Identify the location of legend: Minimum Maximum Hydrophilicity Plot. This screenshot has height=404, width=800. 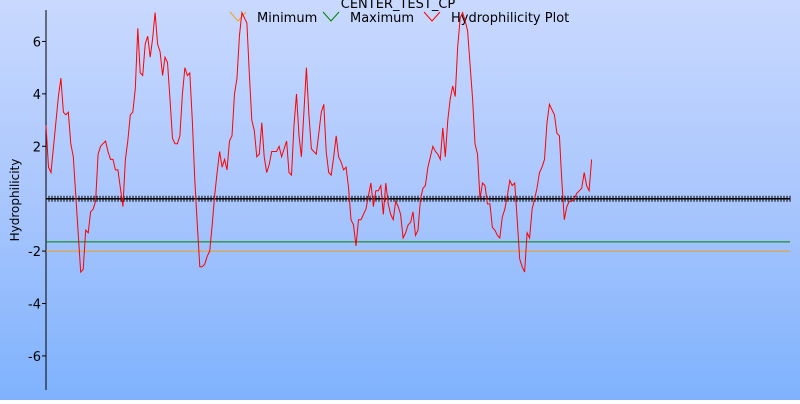
(399, 18).